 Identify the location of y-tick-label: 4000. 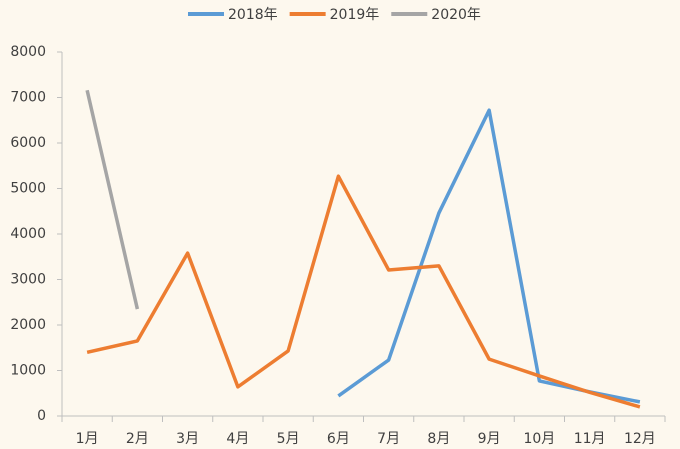
(28, 234).